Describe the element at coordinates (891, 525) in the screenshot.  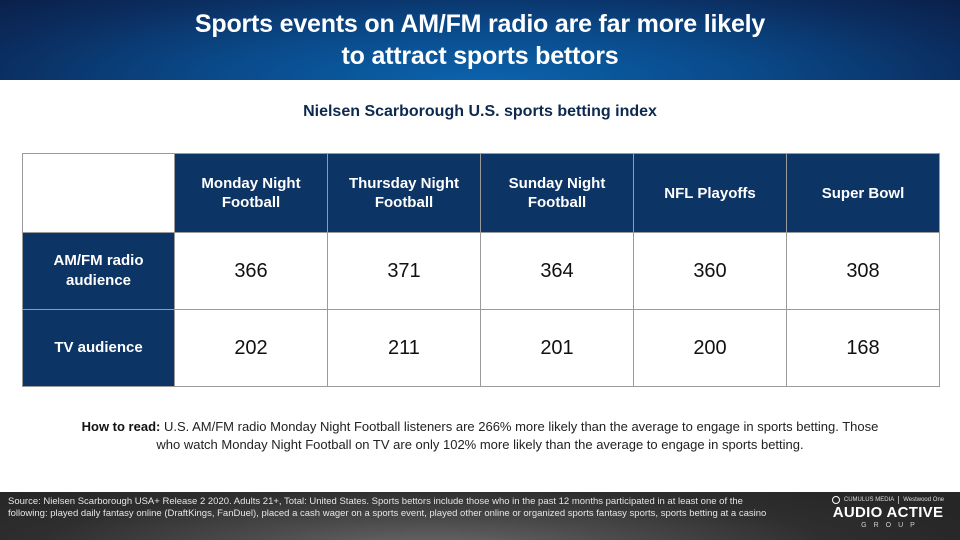
I see `logo-sub-text: GROUP` at that location.